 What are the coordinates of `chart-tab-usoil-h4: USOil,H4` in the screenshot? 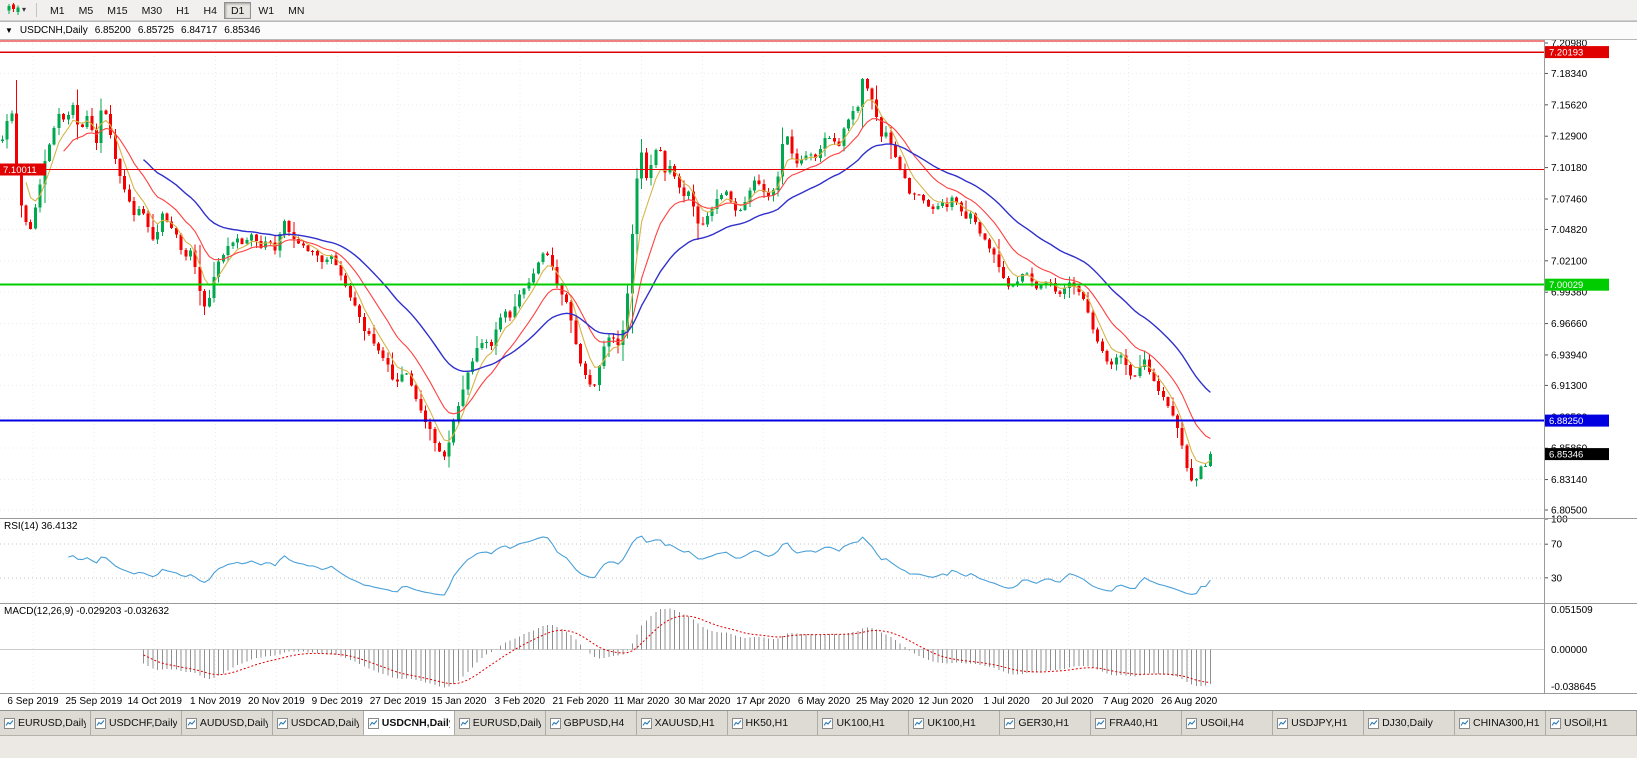 It's located at (1228, 723).